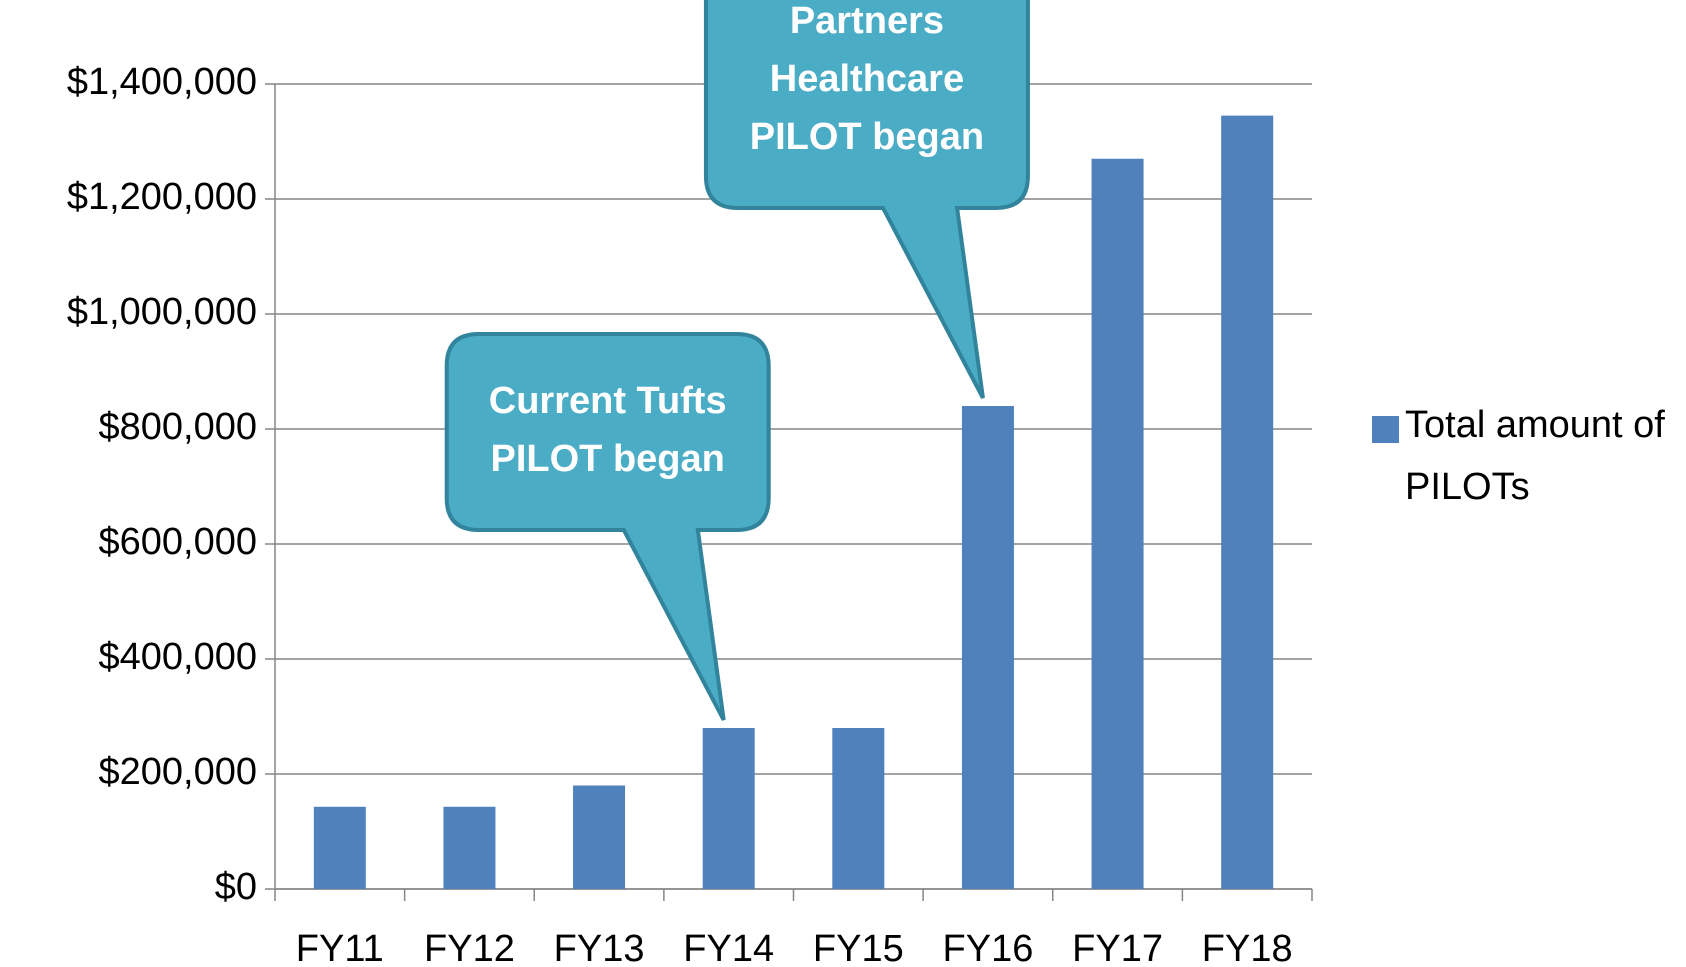 The width and height of the screenshot is (1686, 967). What do you see at coordinates (469, 947) in the screenshot?
I see `x-tick-label: FY12` at bounding box center [469, 947].